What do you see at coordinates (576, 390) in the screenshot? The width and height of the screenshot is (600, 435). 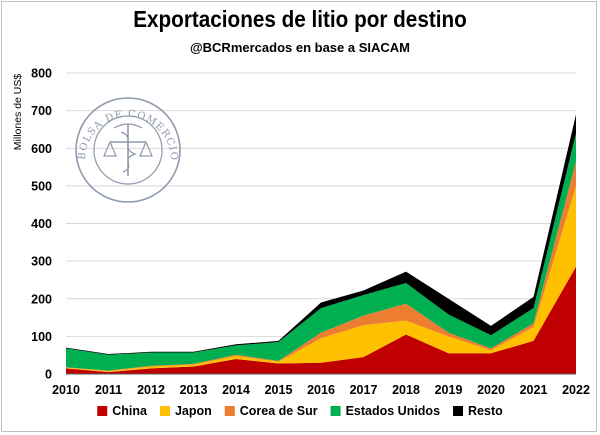 I see `x-tick-label-2022: 2022` at bounding box center [576, 390].